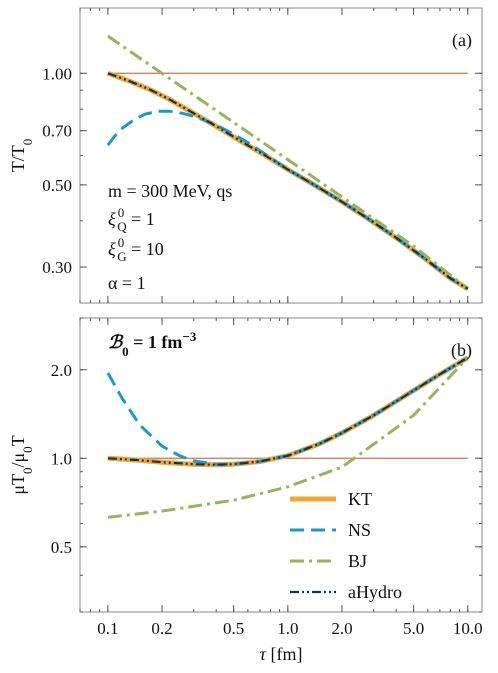 Image resolution: width=498 pixels, height=673 pixels. I want to click on y-tick-label: 0.5, so click(61, 547).